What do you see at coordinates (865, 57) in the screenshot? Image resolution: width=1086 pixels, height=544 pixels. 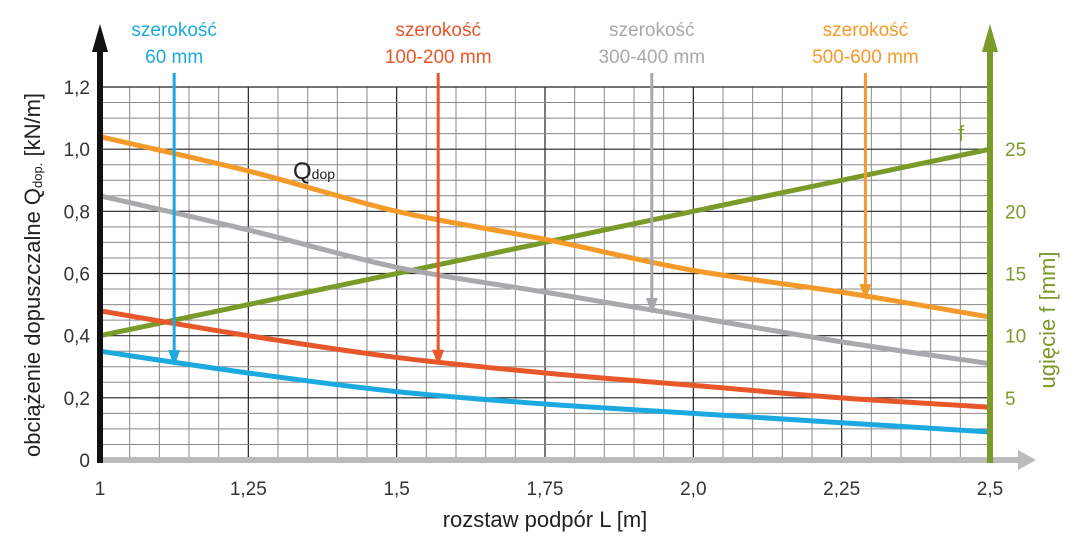 I see `series-label-line2-3: 500-600 mm` at bounding box center [865, 57].